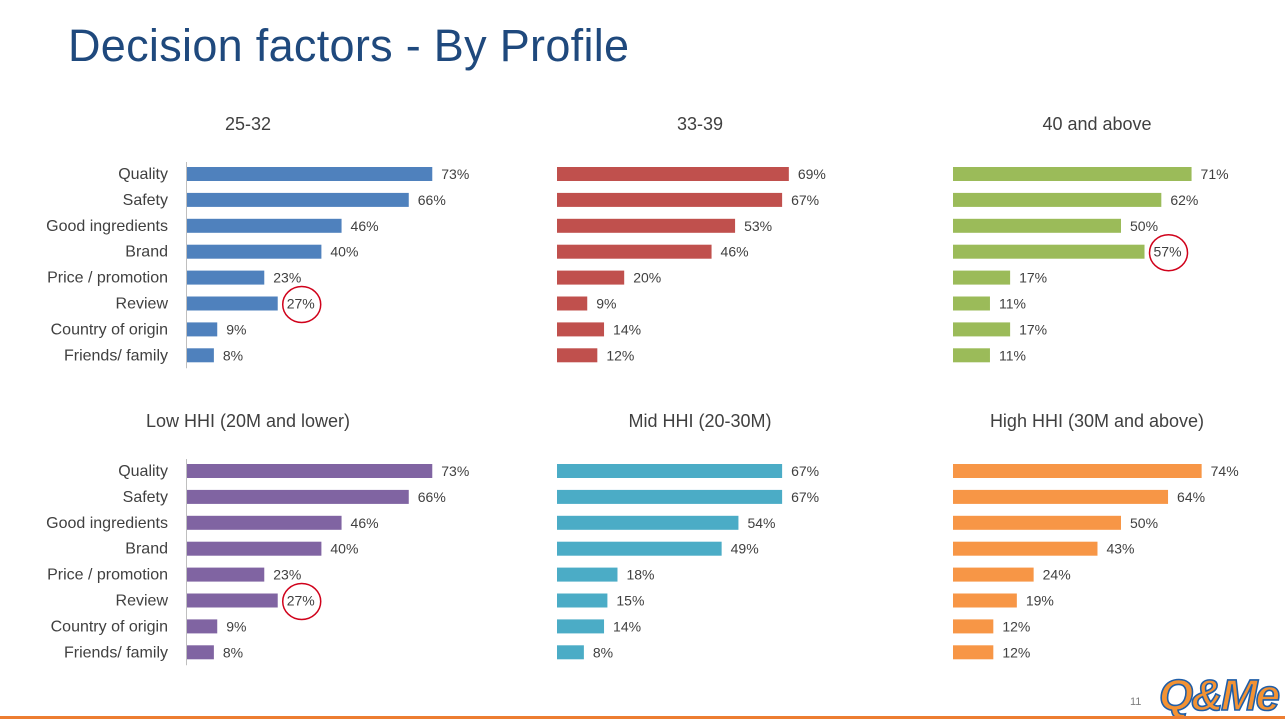 The height and width of the screenshot is (721, 1285). Describe the element at coordinates (248, 421) in the screenshot. I see `chart-title: Low HHI (20M and lower)` at that location.